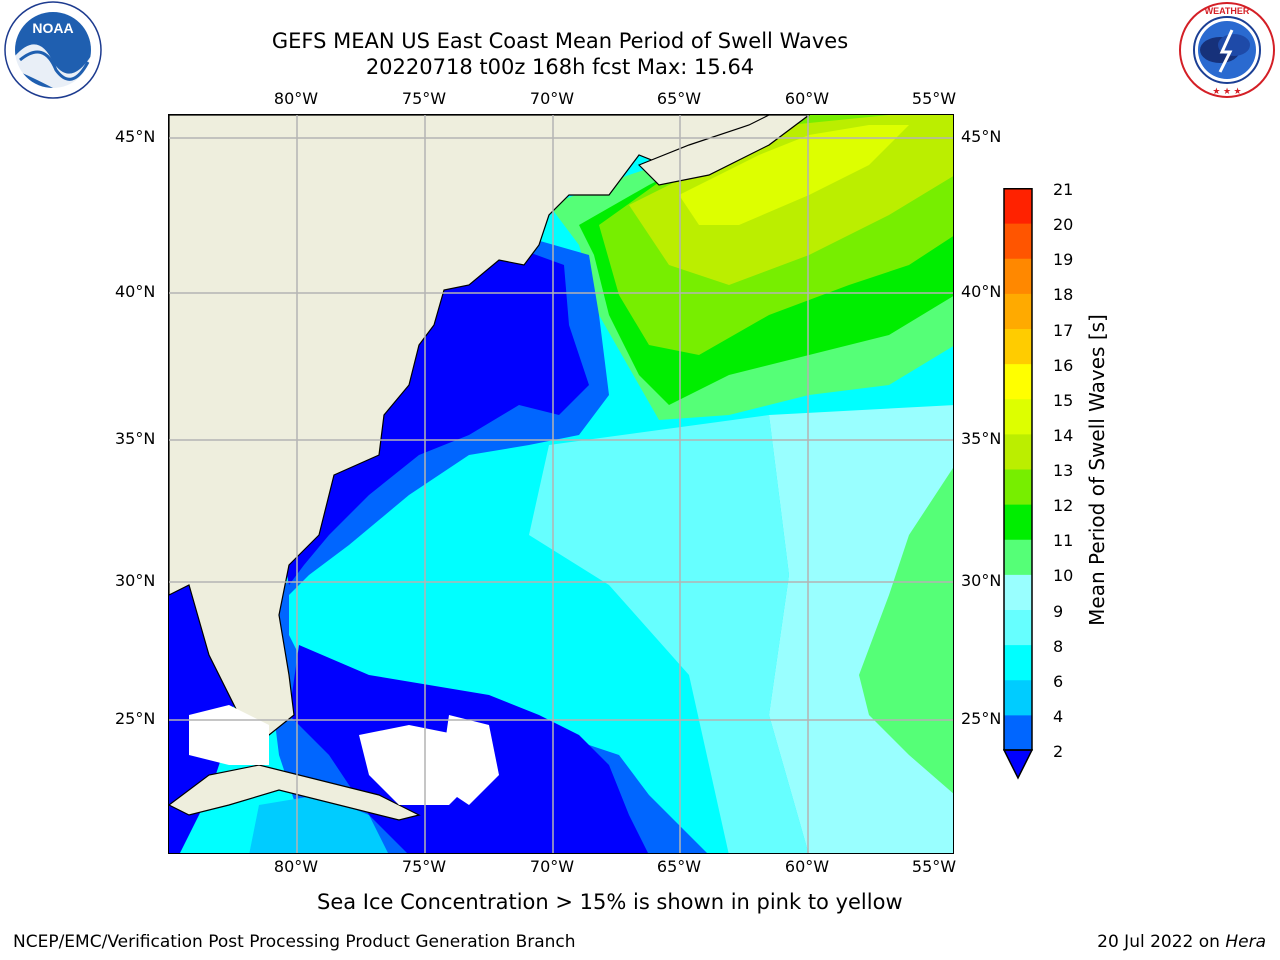 This screenshot has width=1280, height=960. What do you see at coordinates (135, 438) in the screenshot?
I see `lat-tick-left-35n: 35°N` at bounding box center [135, 438].